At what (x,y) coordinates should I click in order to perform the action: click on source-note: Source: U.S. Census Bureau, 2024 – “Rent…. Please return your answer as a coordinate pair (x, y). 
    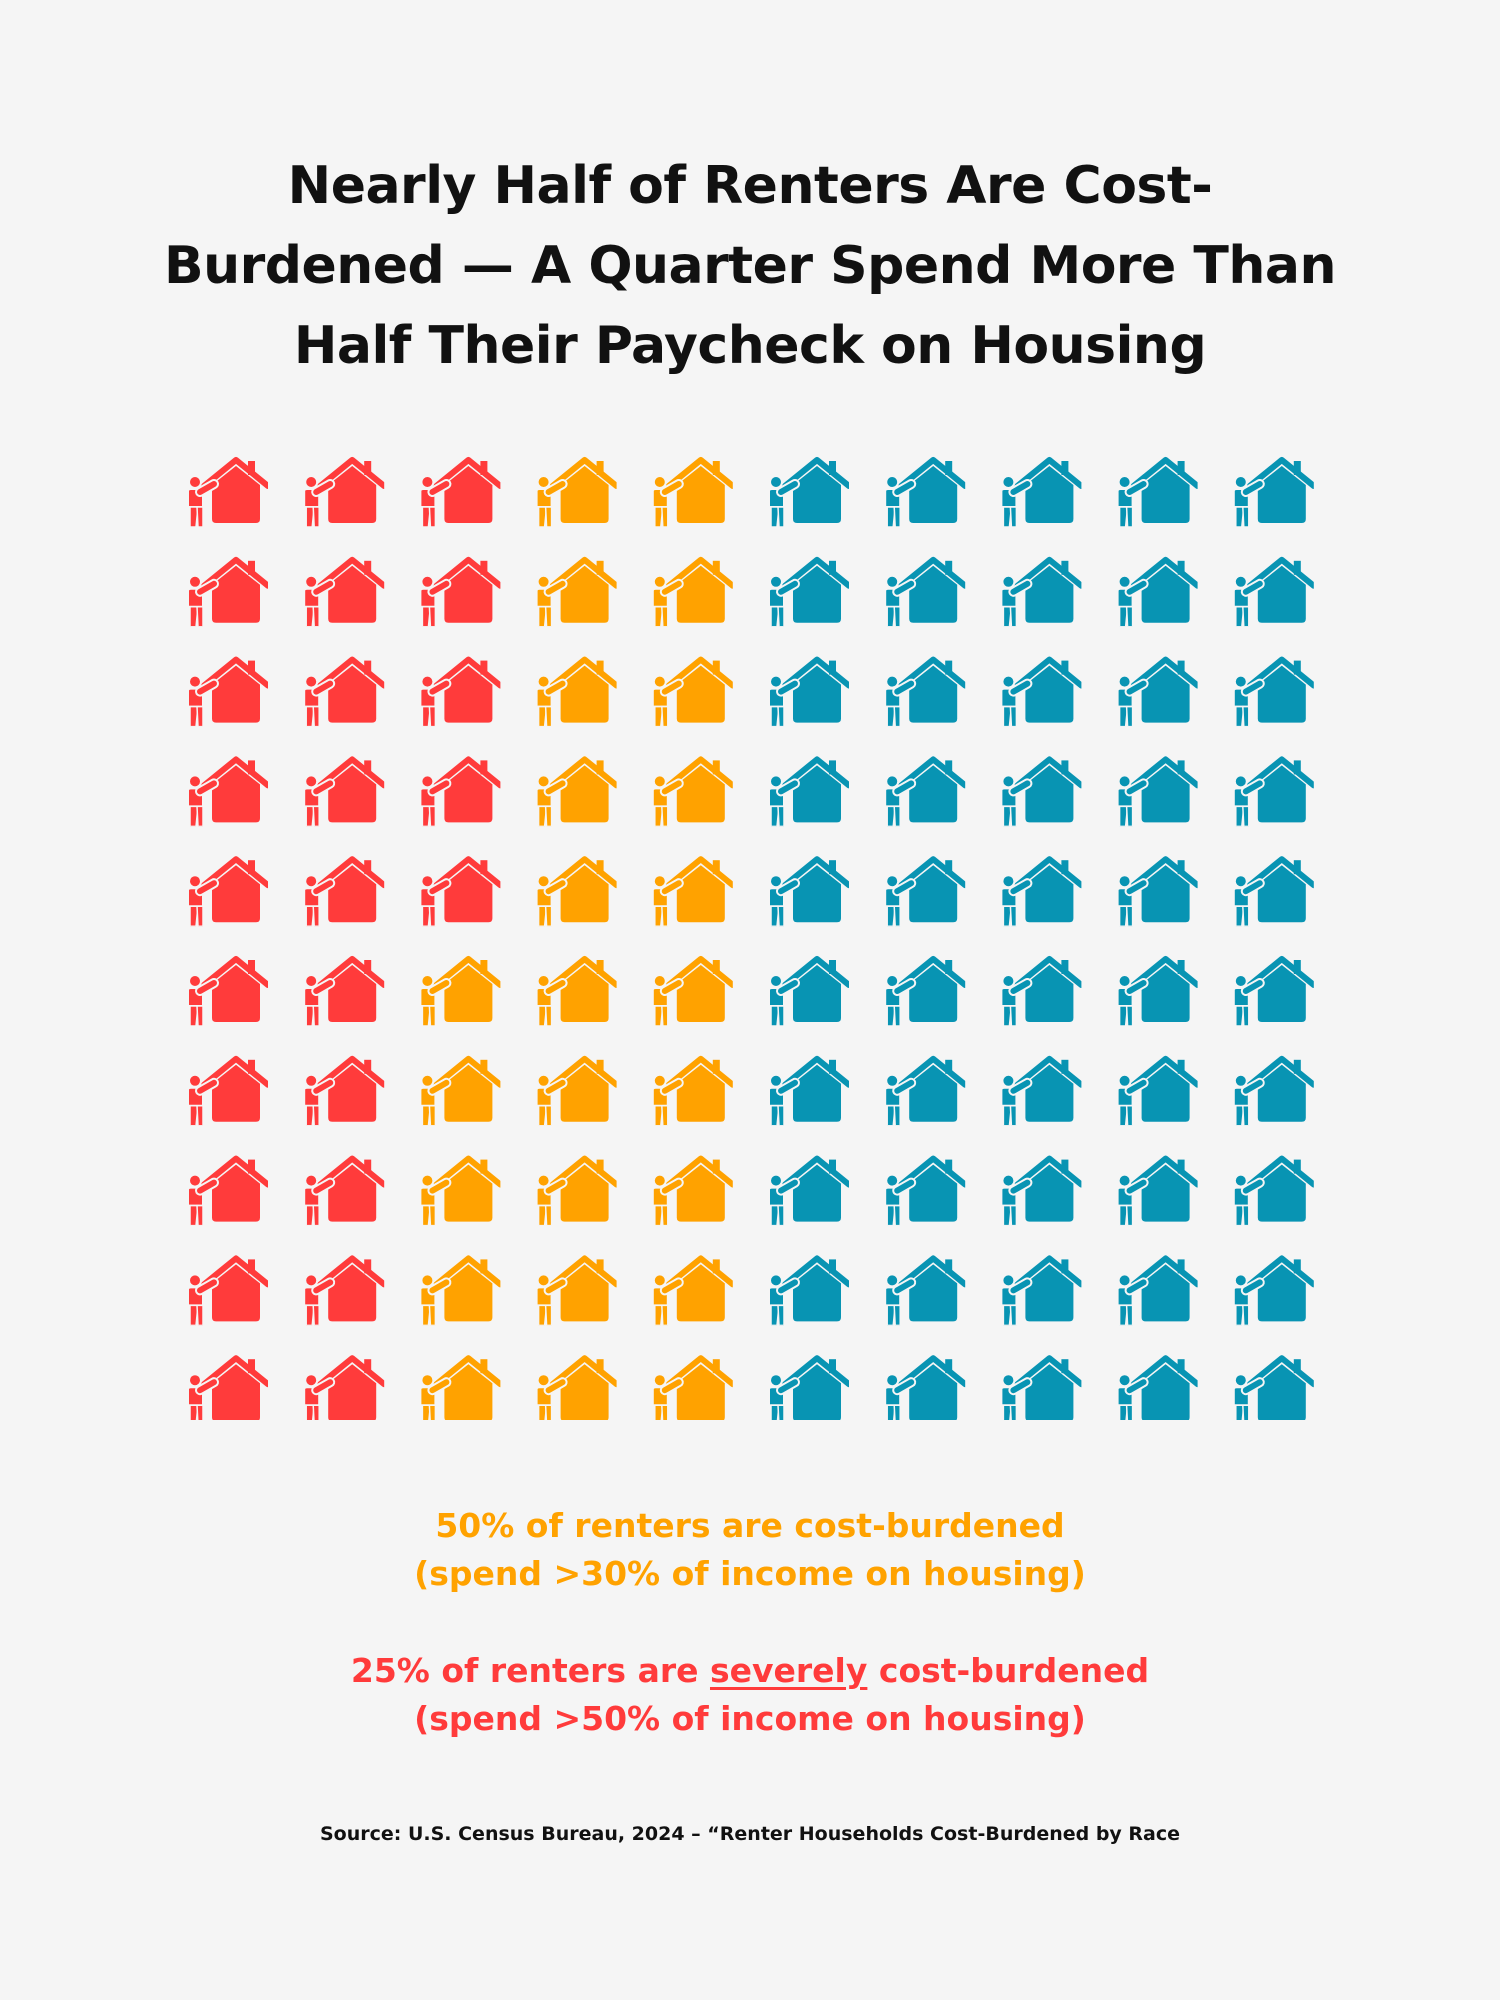
    Looking at the image, I should click on (750, 1834).